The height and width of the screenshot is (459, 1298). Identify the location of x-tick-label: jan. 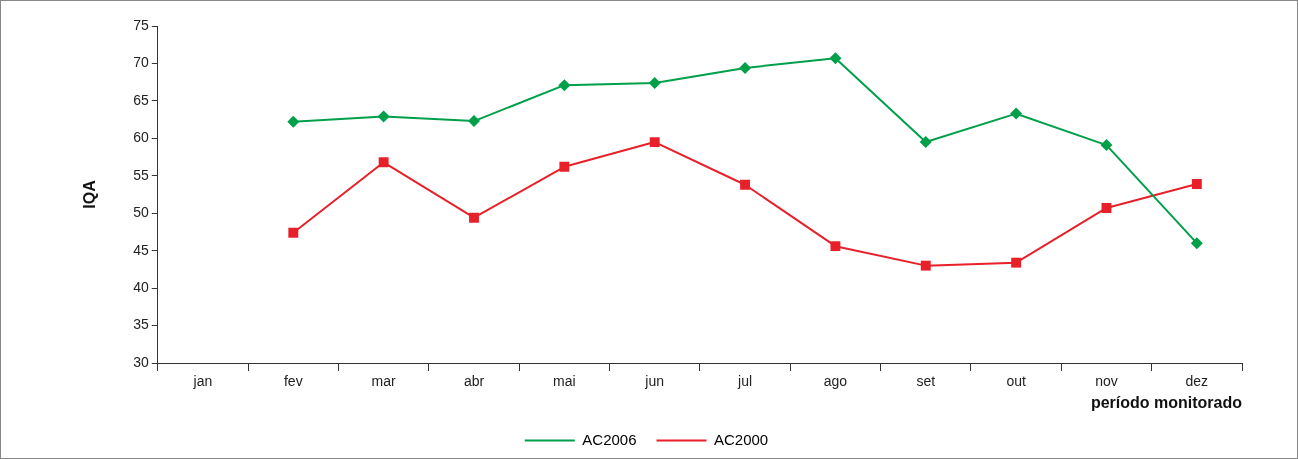
(202, 381).